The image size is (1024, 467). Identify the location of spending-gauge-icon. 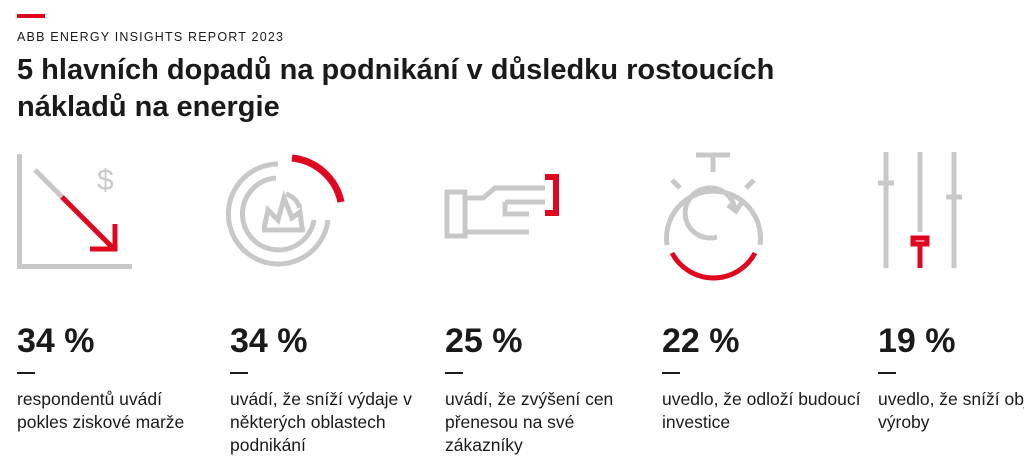
(285, 210).